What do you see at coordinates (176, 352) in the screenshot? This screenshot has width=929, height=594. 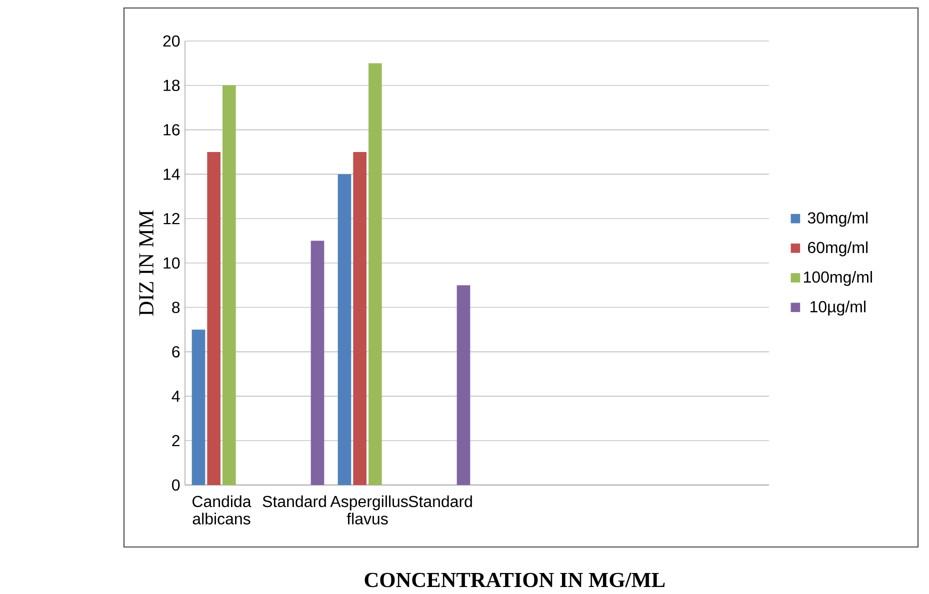 I see `y-tick-label: 6` at bounding box center [176, 352].